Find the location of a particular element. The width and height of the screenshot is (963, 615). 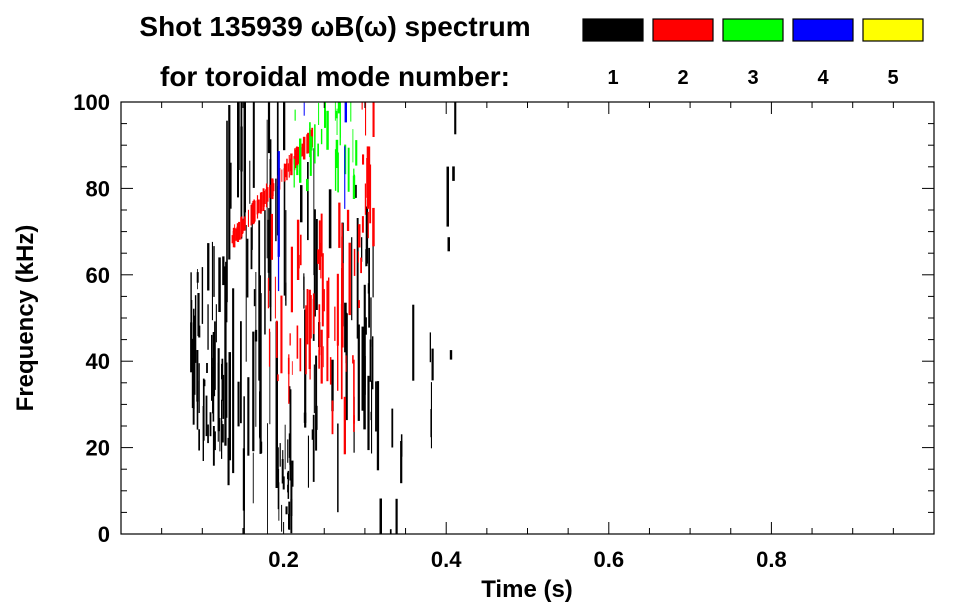

legend-label-mode-3: 3 is located at coordinates (752, 78).